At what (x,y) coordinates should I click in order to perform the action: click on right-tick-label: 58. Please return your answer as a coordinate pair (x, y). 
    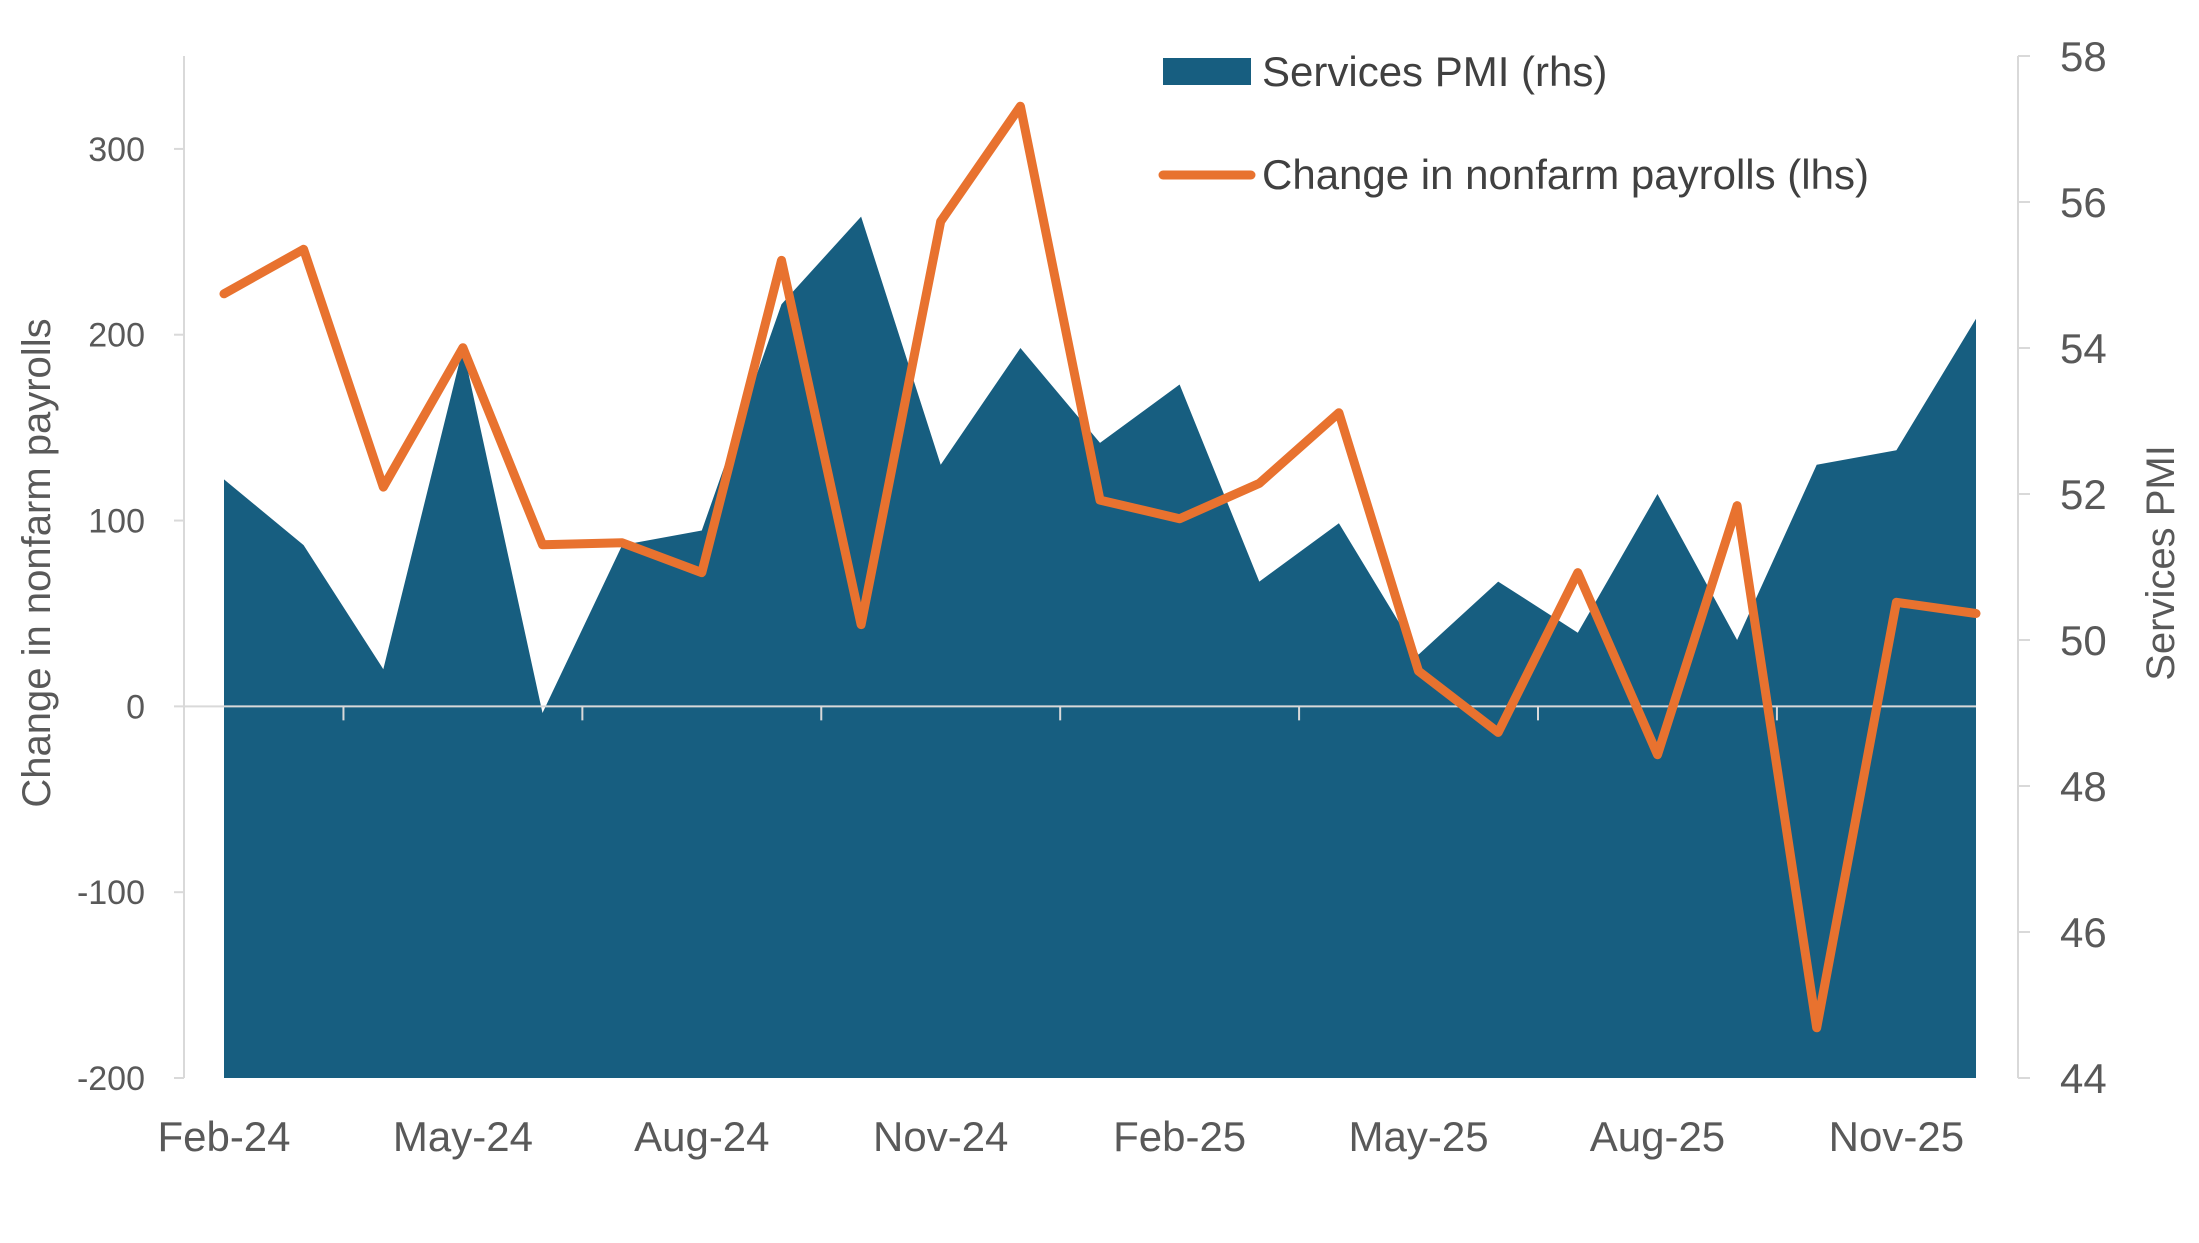
    Looking at the image, I should click on (2083, 56).